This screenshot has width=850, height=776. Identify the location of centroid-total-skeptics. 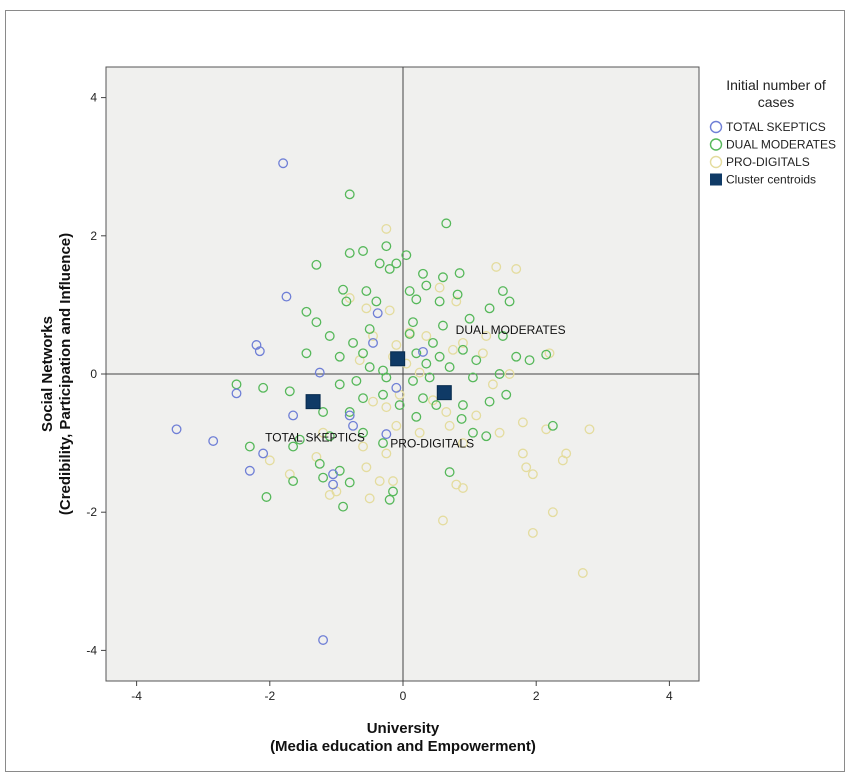
(313, 402).